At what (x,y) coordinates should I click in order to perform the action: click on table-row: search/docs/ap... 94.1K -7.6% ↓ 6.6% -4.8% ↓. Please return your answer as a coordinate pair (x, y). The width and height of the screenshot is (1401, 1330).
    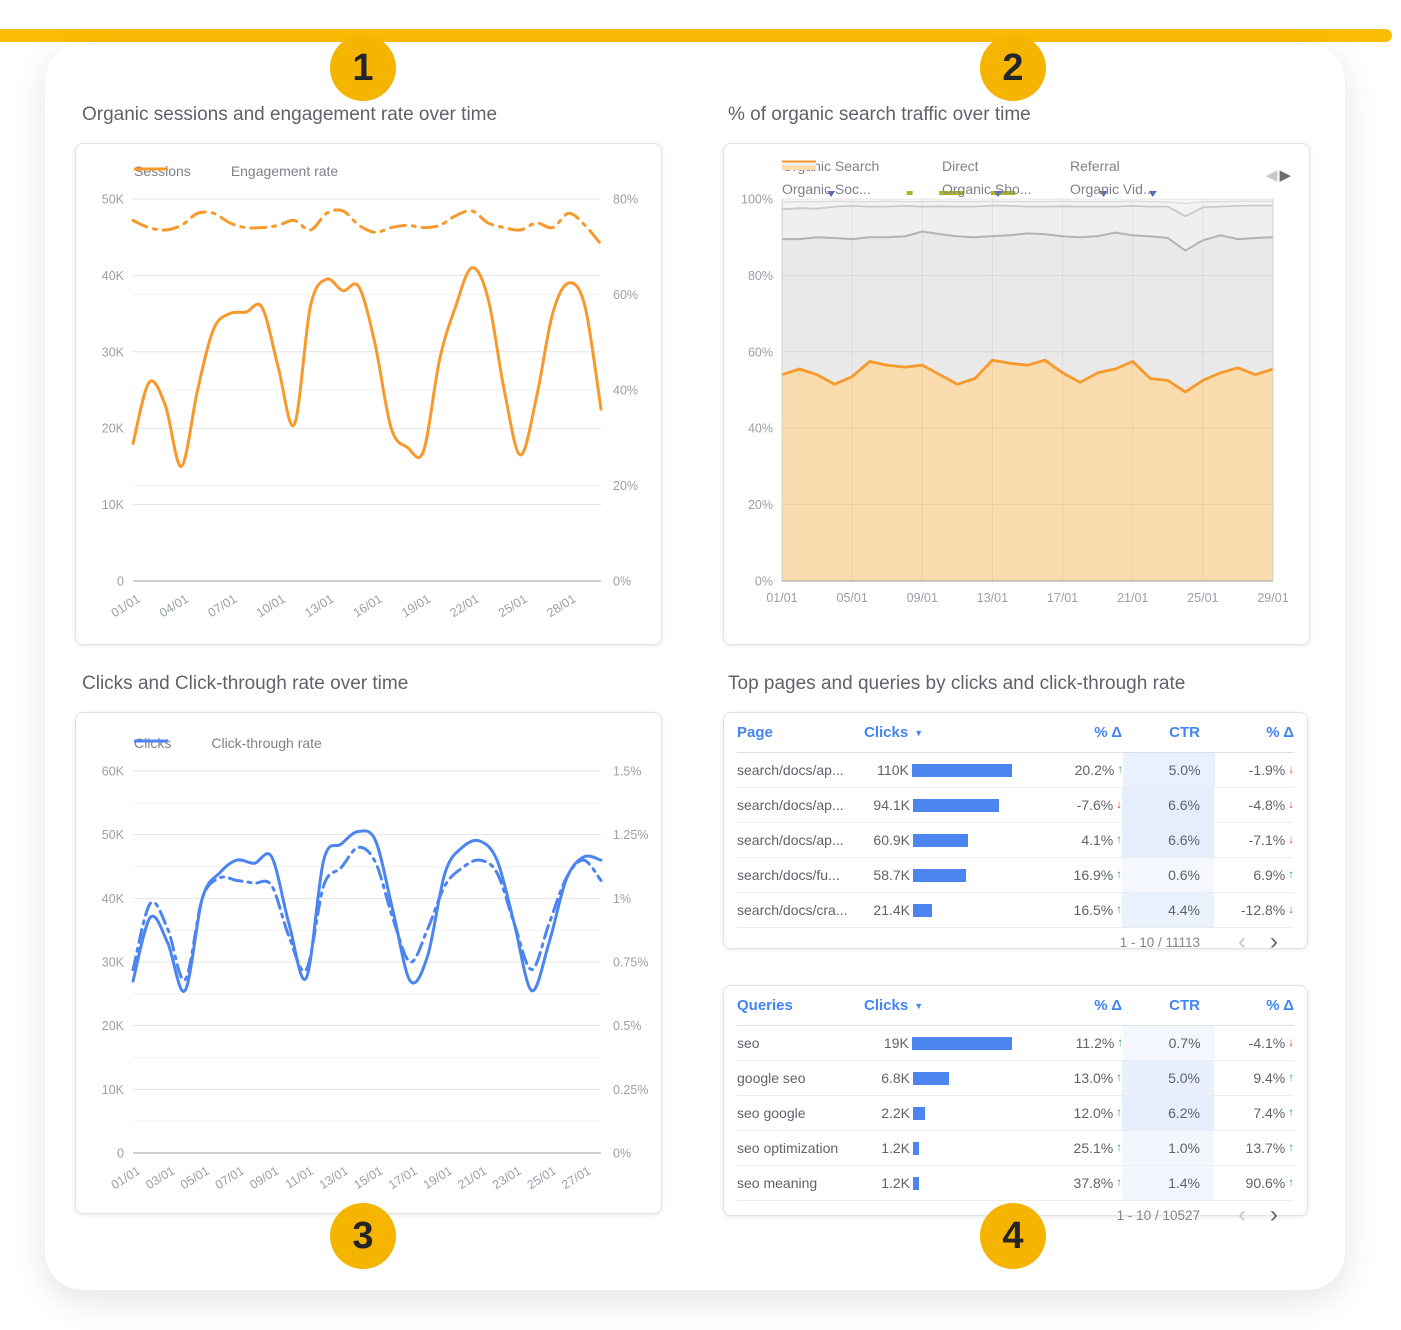
    Looking at the image, I should click on (1015, 805).